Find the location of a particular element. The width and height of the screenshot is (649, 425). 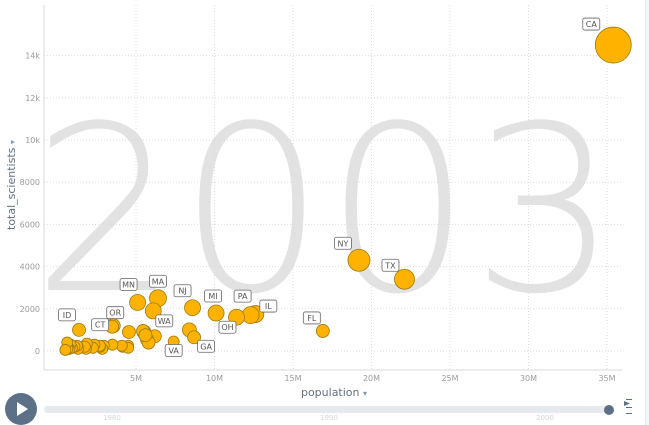

x-tick-label: 15M is located at coordinates (292, 378).